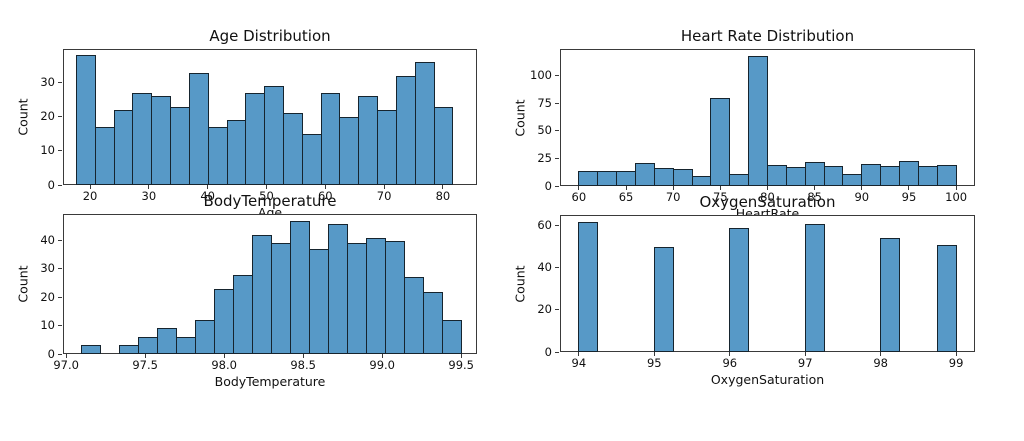  What do you see at coordinates (382, 365) in the screenshot?
I see `x-tick-label: 99.0` at bounding box center [382, 365].